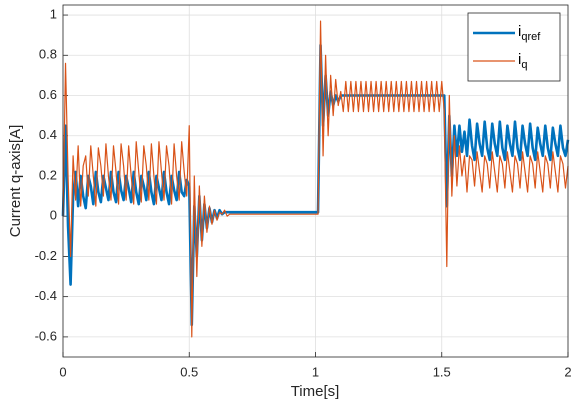  I want to click on x-tick-label: 2, so click(567, 371).